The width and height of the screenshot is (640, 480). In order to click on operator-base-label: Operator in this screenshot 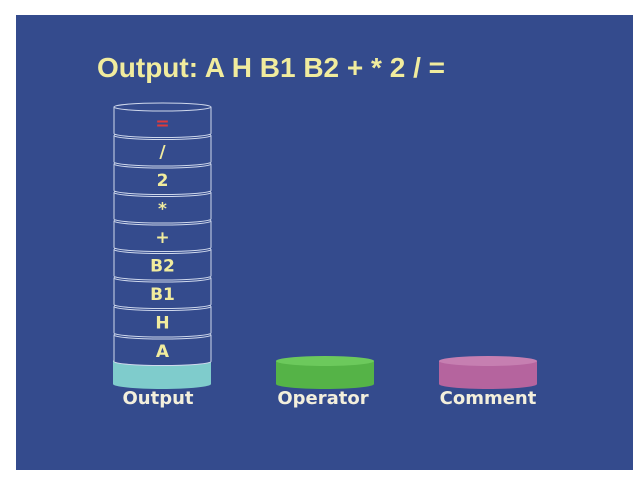, I will do `click(323, 398)`.